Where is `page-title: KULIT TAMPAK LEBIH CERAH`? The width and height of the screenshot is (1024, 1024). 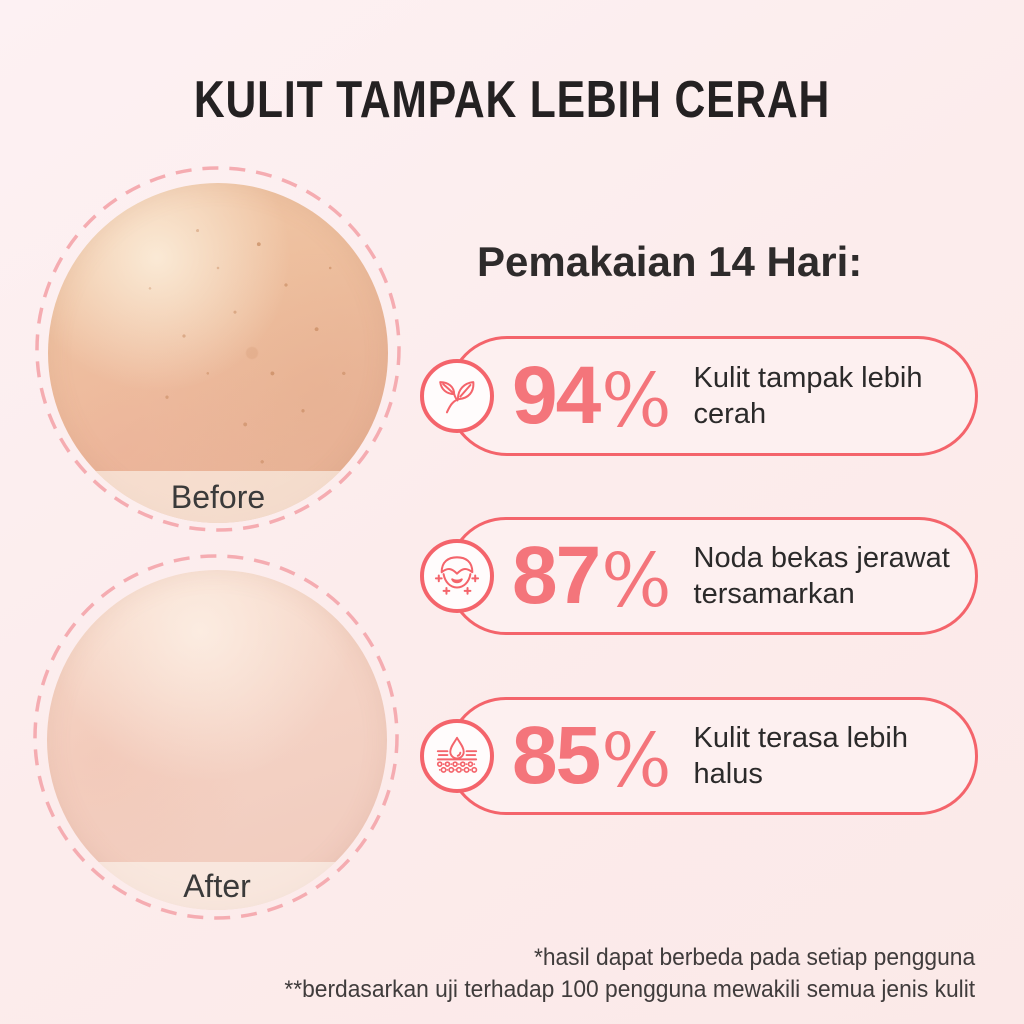 page-title: KULIT TAMPAK LEBIH CERAH is located at coordinates (512, 100).